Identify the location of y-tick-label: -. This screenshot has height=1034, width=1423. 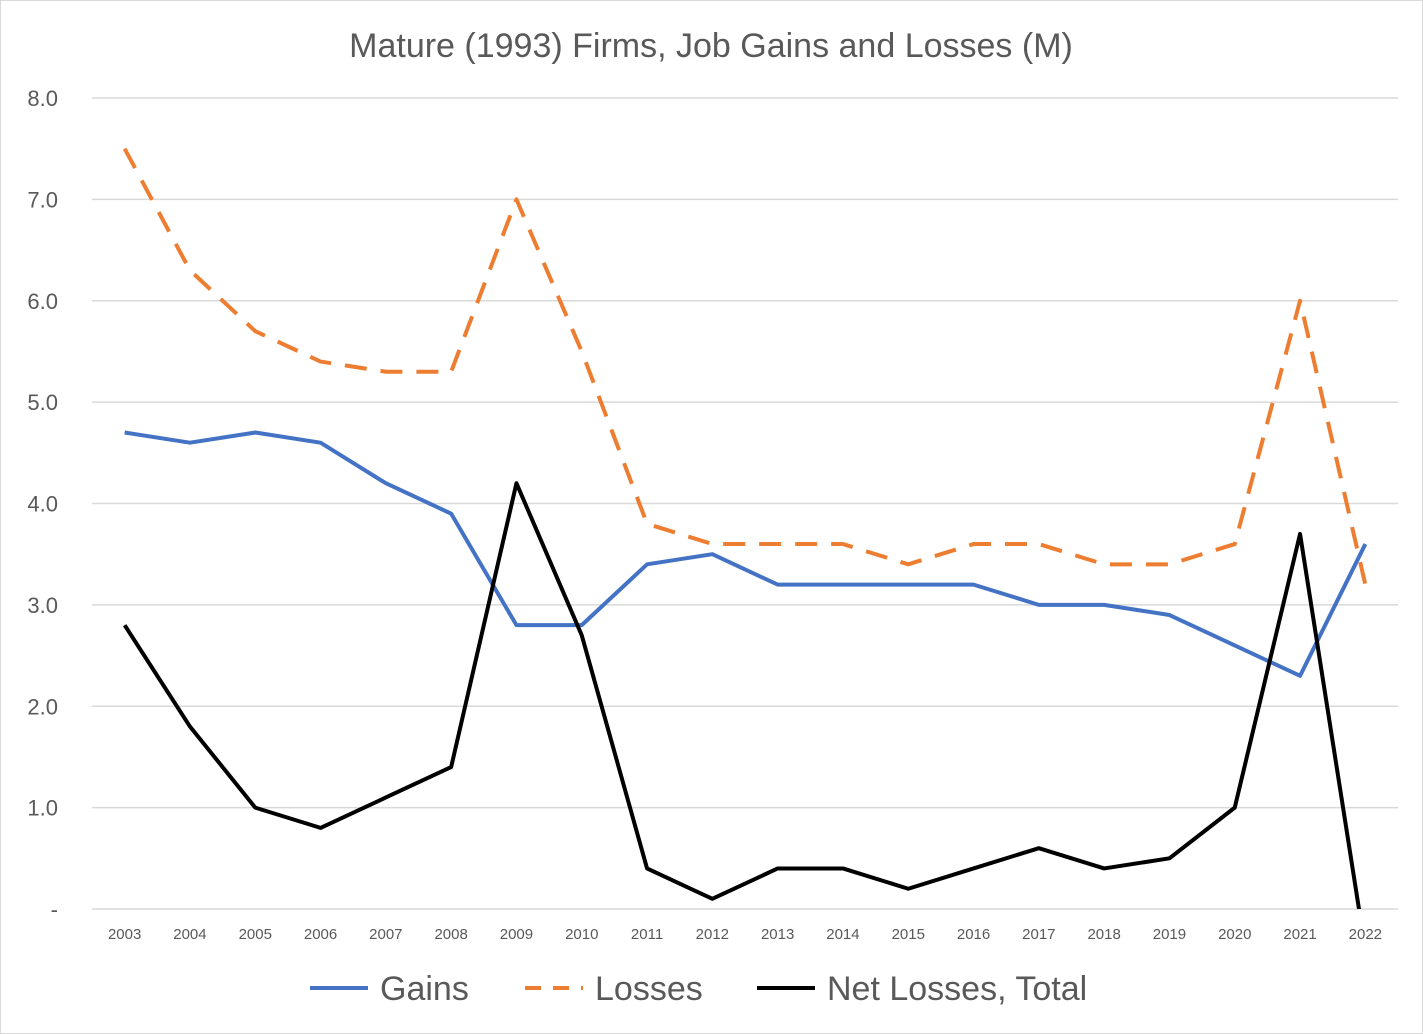
(54, 909).